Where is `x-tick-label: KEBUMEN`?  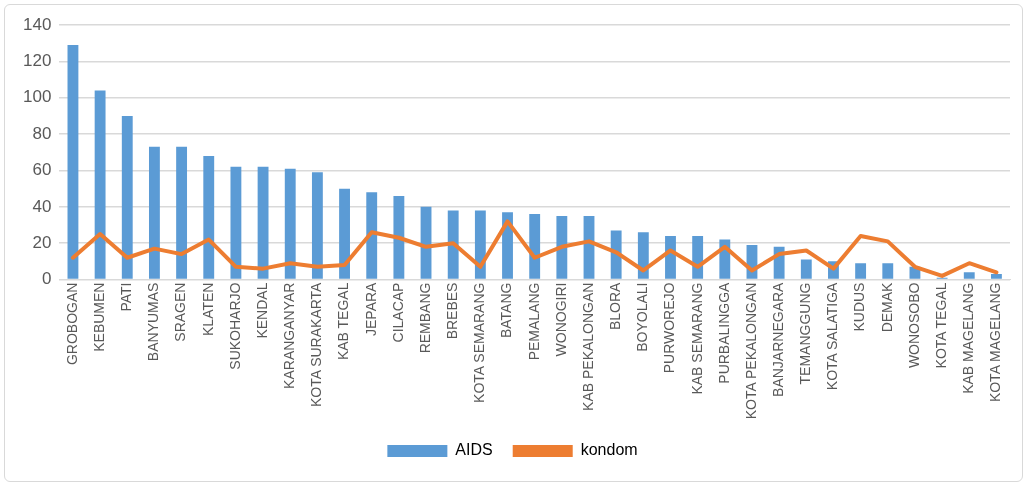 x-tick-label: KEBUMEN is located at coordinates (98, 317).